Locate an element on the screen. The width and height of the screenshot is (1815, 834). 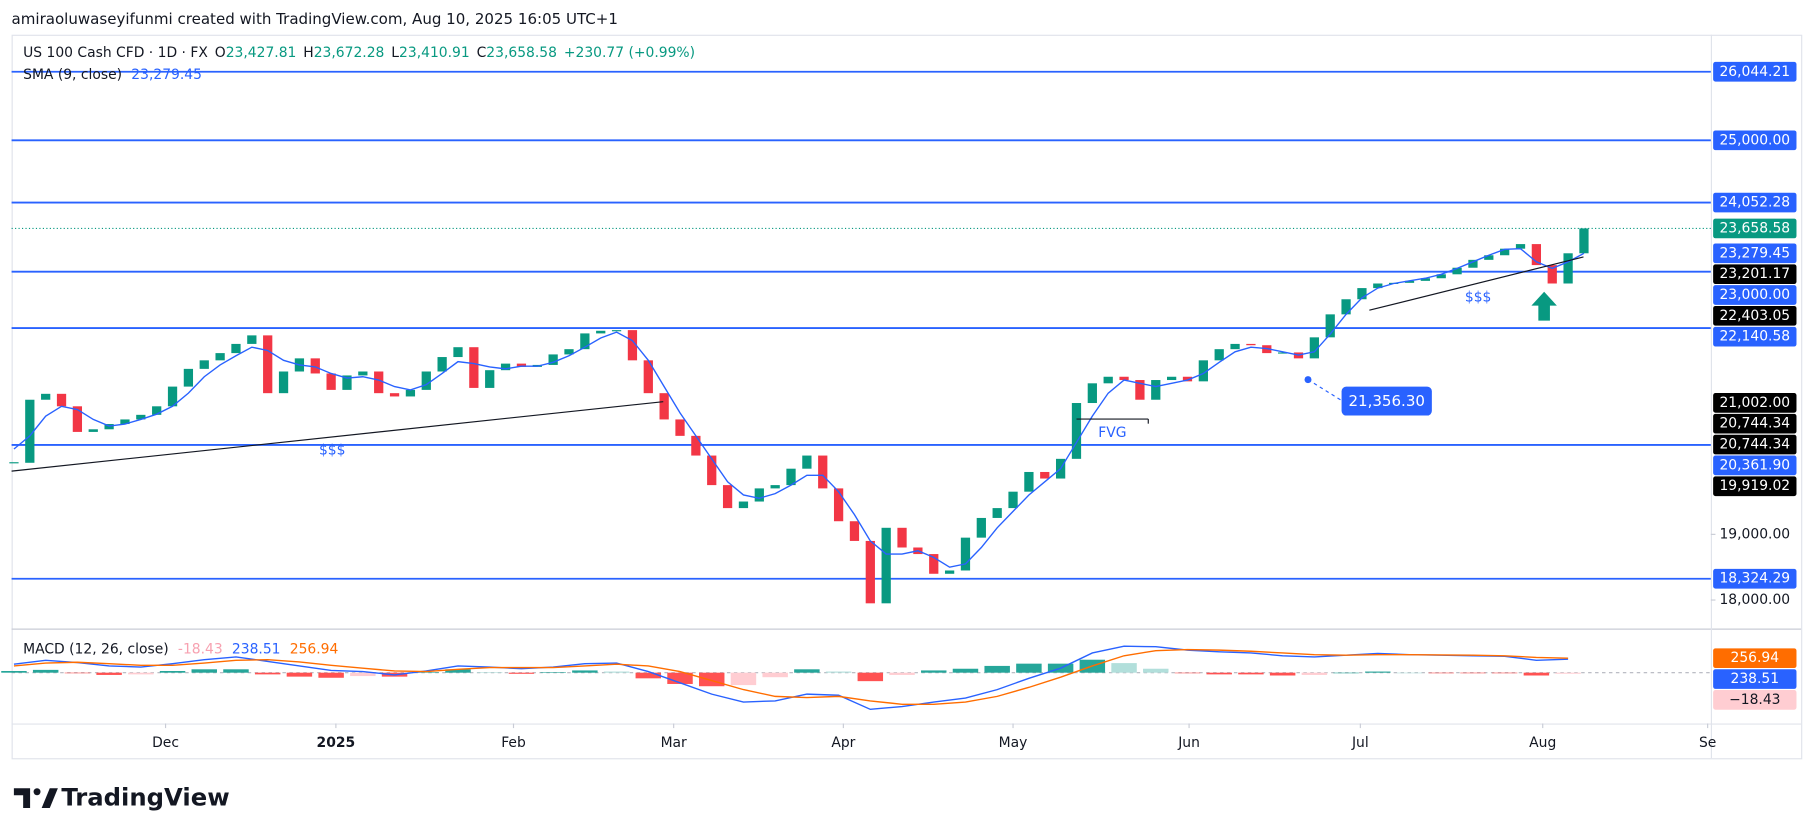
hist-value: -18.43 is located at coordinates (200, 649).